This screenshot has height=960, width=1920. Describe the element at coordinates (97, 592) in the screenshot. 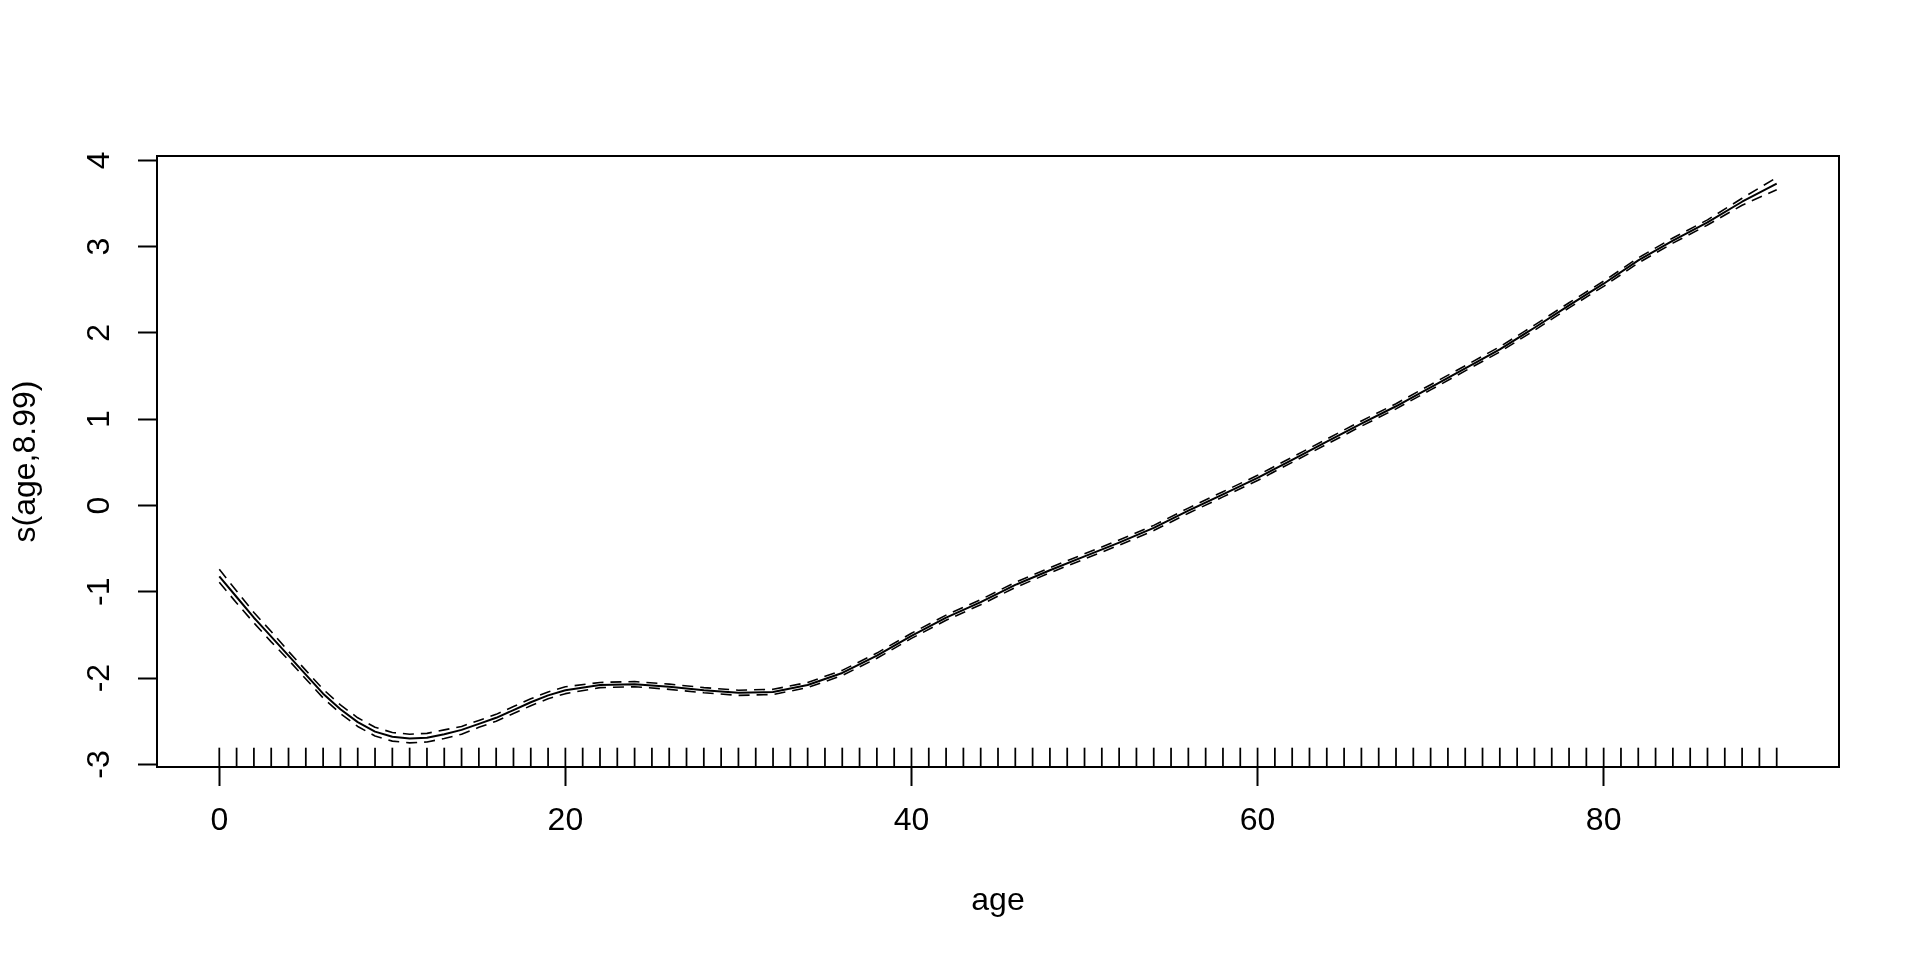

I see `y-tick-label: -1` at that location.